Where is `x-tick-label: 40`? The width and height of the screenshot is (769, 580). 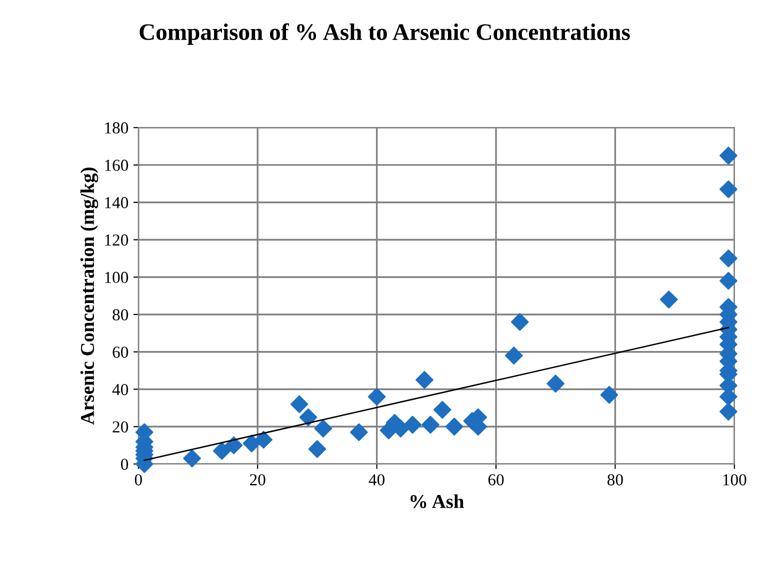 x-tick-label: 40 is located at coordinates (376, 480).